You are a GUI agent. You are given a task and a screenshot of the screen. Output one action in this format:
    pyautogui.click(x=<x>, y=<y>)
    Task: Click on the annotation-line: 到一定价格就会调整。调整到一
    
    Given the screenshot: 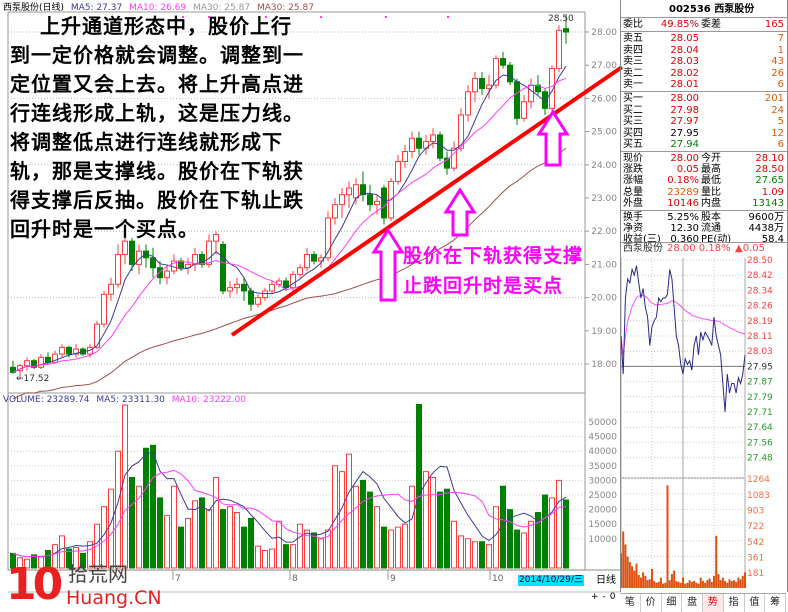 What is the action you would take?
    pyautogui.click(x=157, y=55)
    